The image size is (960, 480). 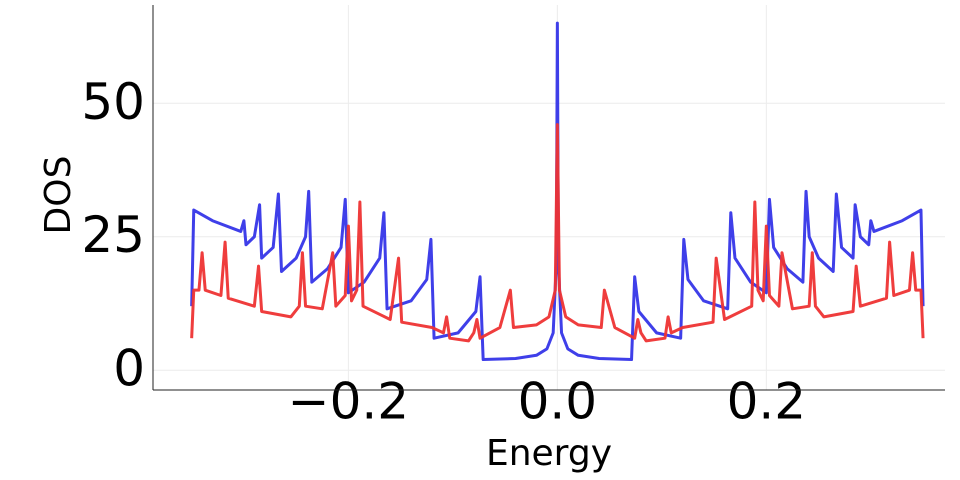 I want to click on y-axis-label: DOS, so click(x=58, y=195).